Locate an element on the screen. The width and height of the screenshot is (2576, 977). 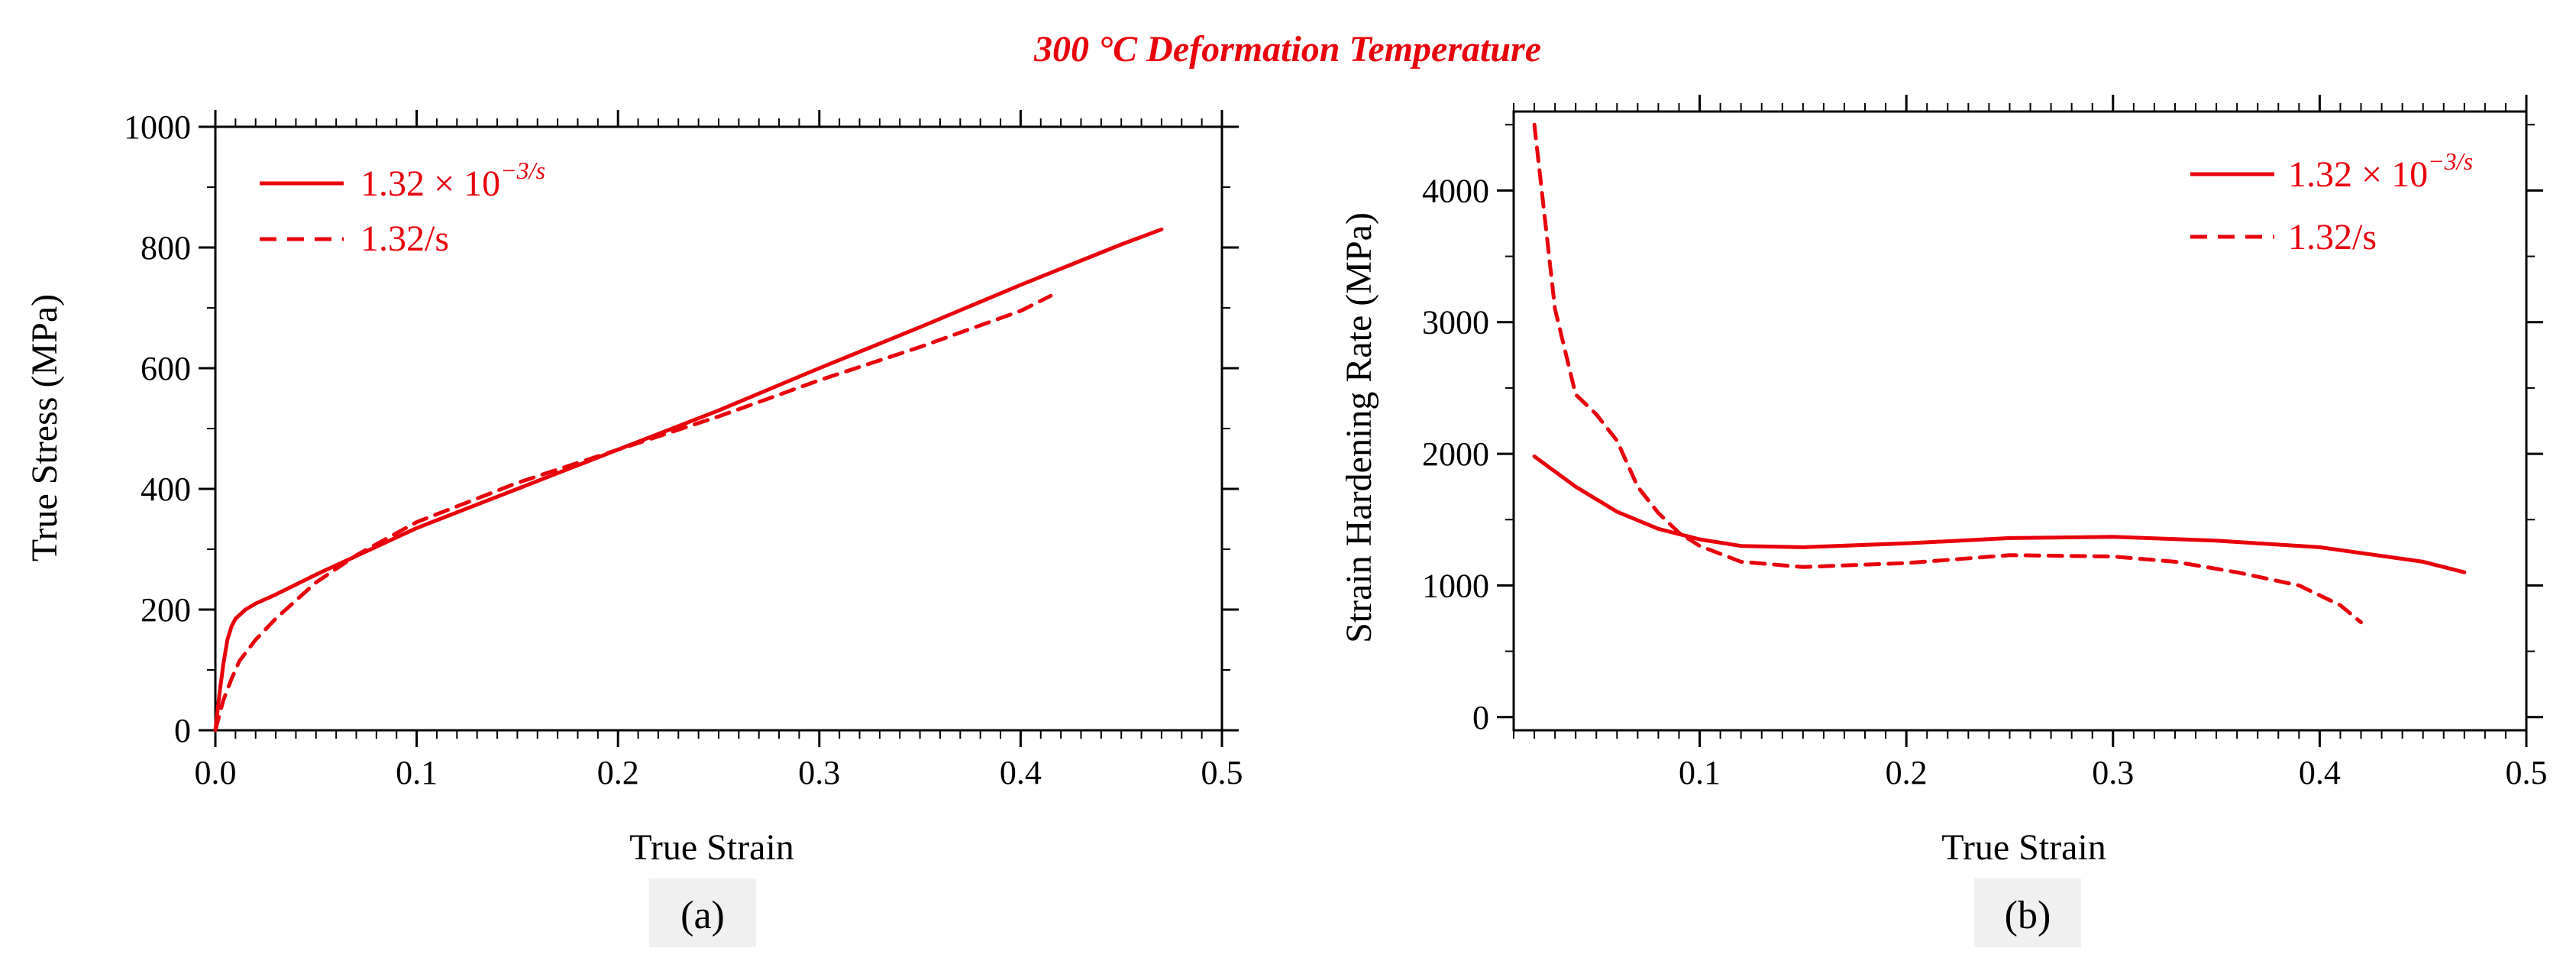
x-axis-label-a: True Strain is located at coordinates (711, 847).